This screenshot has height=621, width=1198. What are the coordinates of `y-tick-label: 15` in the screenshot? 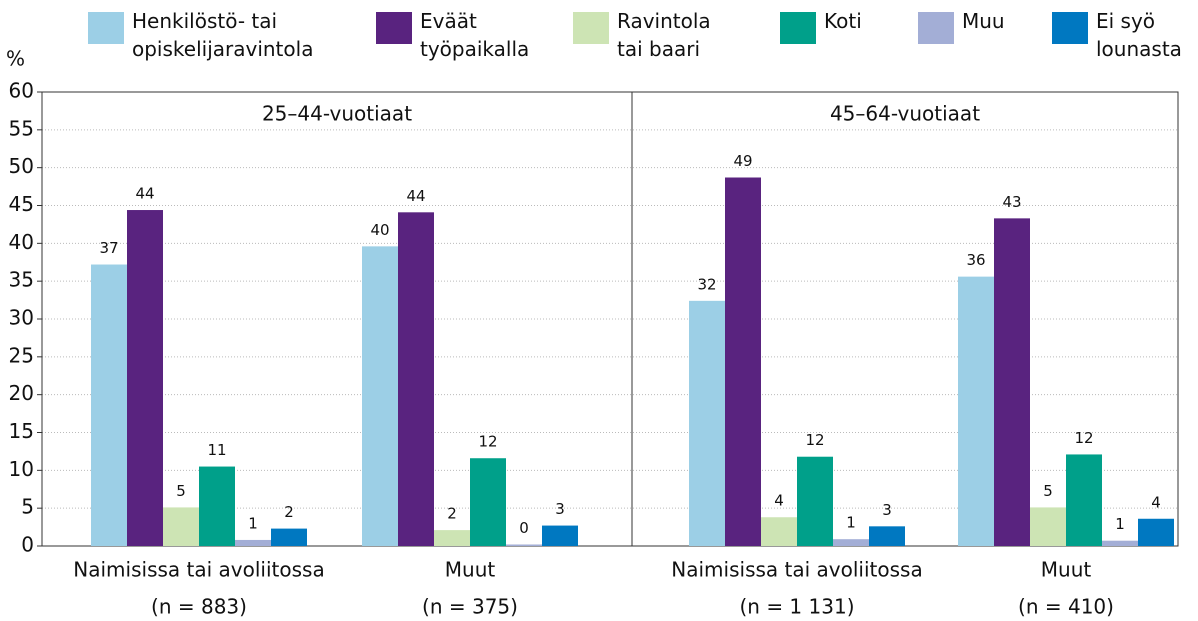 It's located at (21, 431).